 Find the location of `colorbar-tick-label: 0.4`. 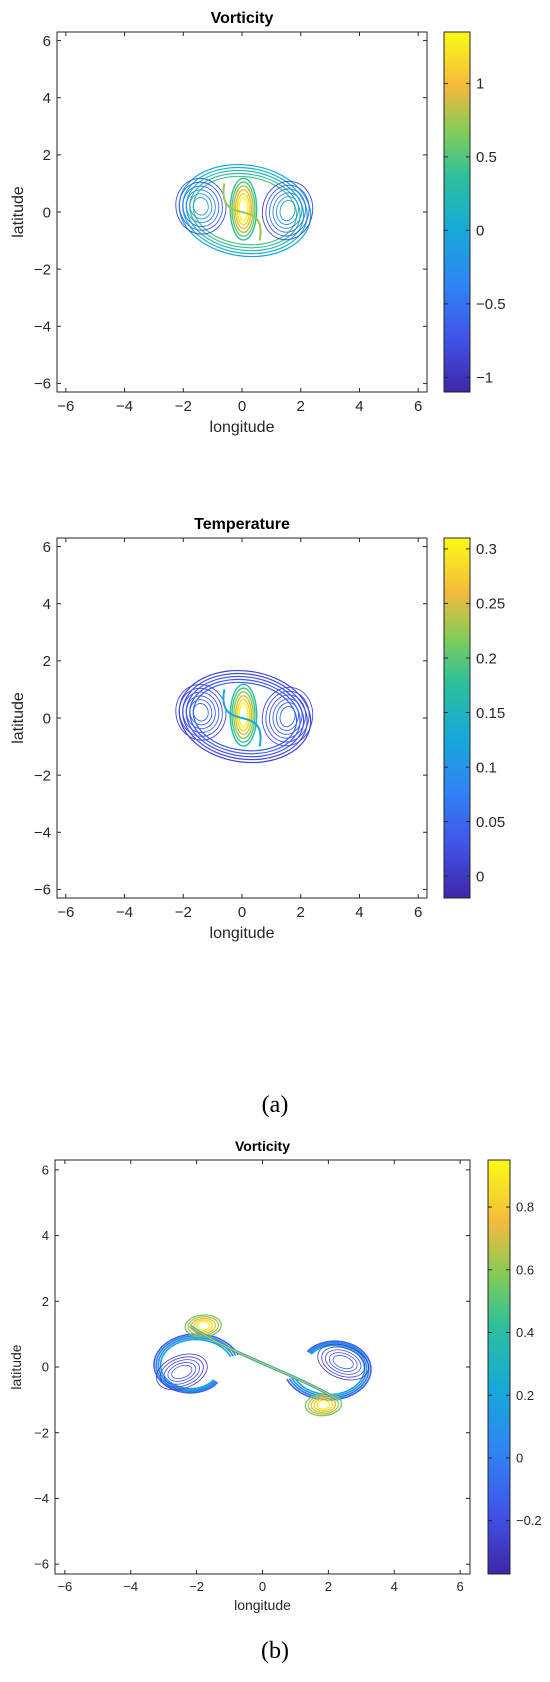

colorbar-tick-label: 0.4 is located at coordinates (525, 1332).